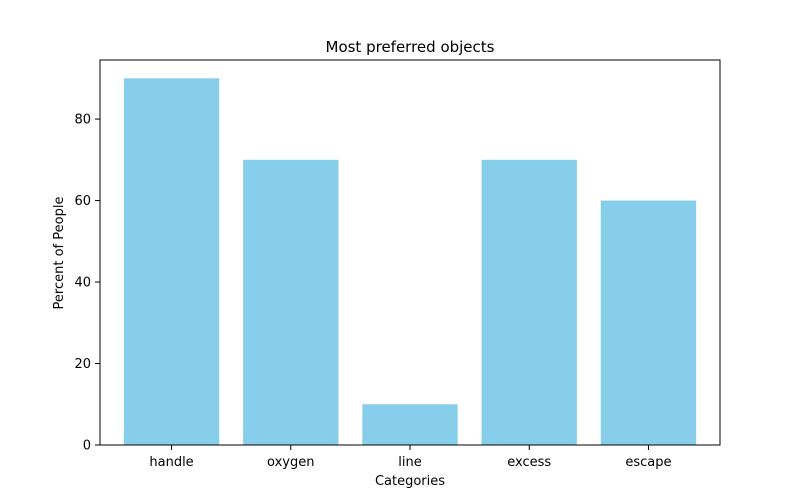 The width and height of the screenshot is (800, 504). What do you see at coordinates (410, 481) in the screenshot?
I see `x-axis-label: Categories` at bounding box center [410, 481].